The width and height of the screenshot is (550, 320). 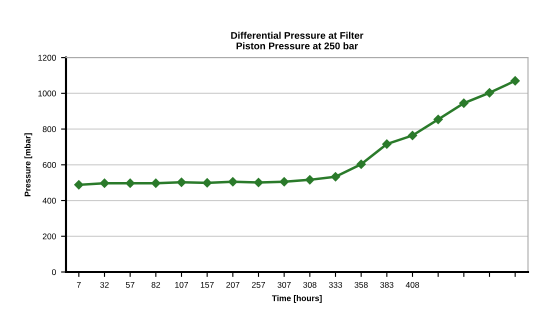 What do you see at coordinates (104, 285) in the screenshot?
I see `x-tick-label: 32` at bounding box center [104, 285].